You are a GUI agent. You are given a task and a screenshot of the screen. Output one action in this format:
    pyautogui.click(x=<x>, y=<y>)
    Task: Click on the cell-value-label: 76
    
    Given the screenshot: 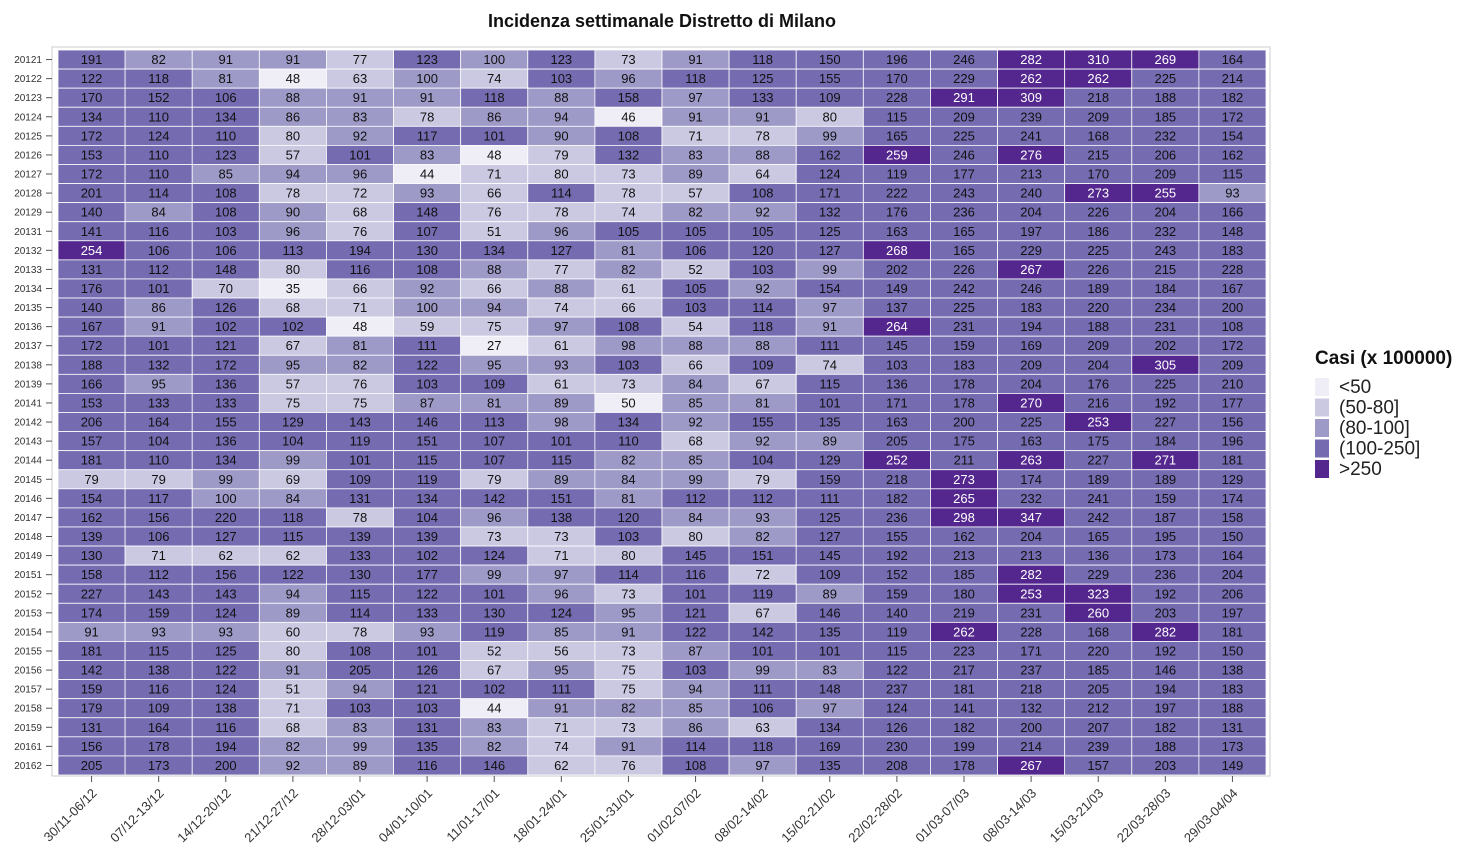 What is the action you would take?
    pyautogui.click(x=360, y=383)
    